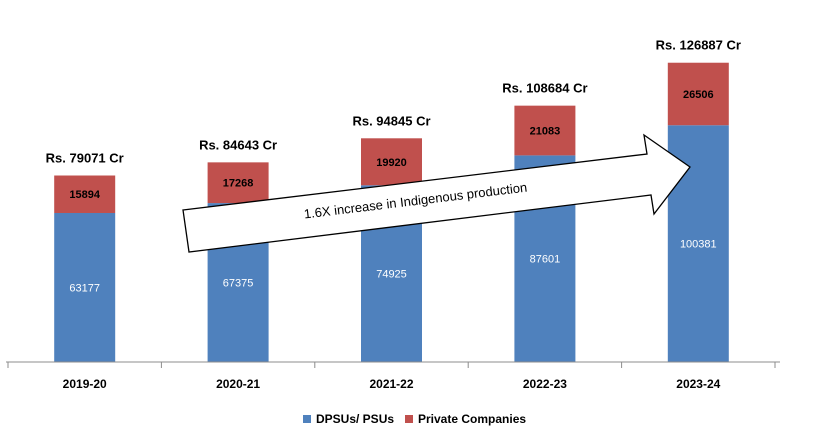  What do you see at coordinates (544, 88) in the screenshot?
I see `total-label: Rs. 108684 Cr` at bounding box center [544, 88].